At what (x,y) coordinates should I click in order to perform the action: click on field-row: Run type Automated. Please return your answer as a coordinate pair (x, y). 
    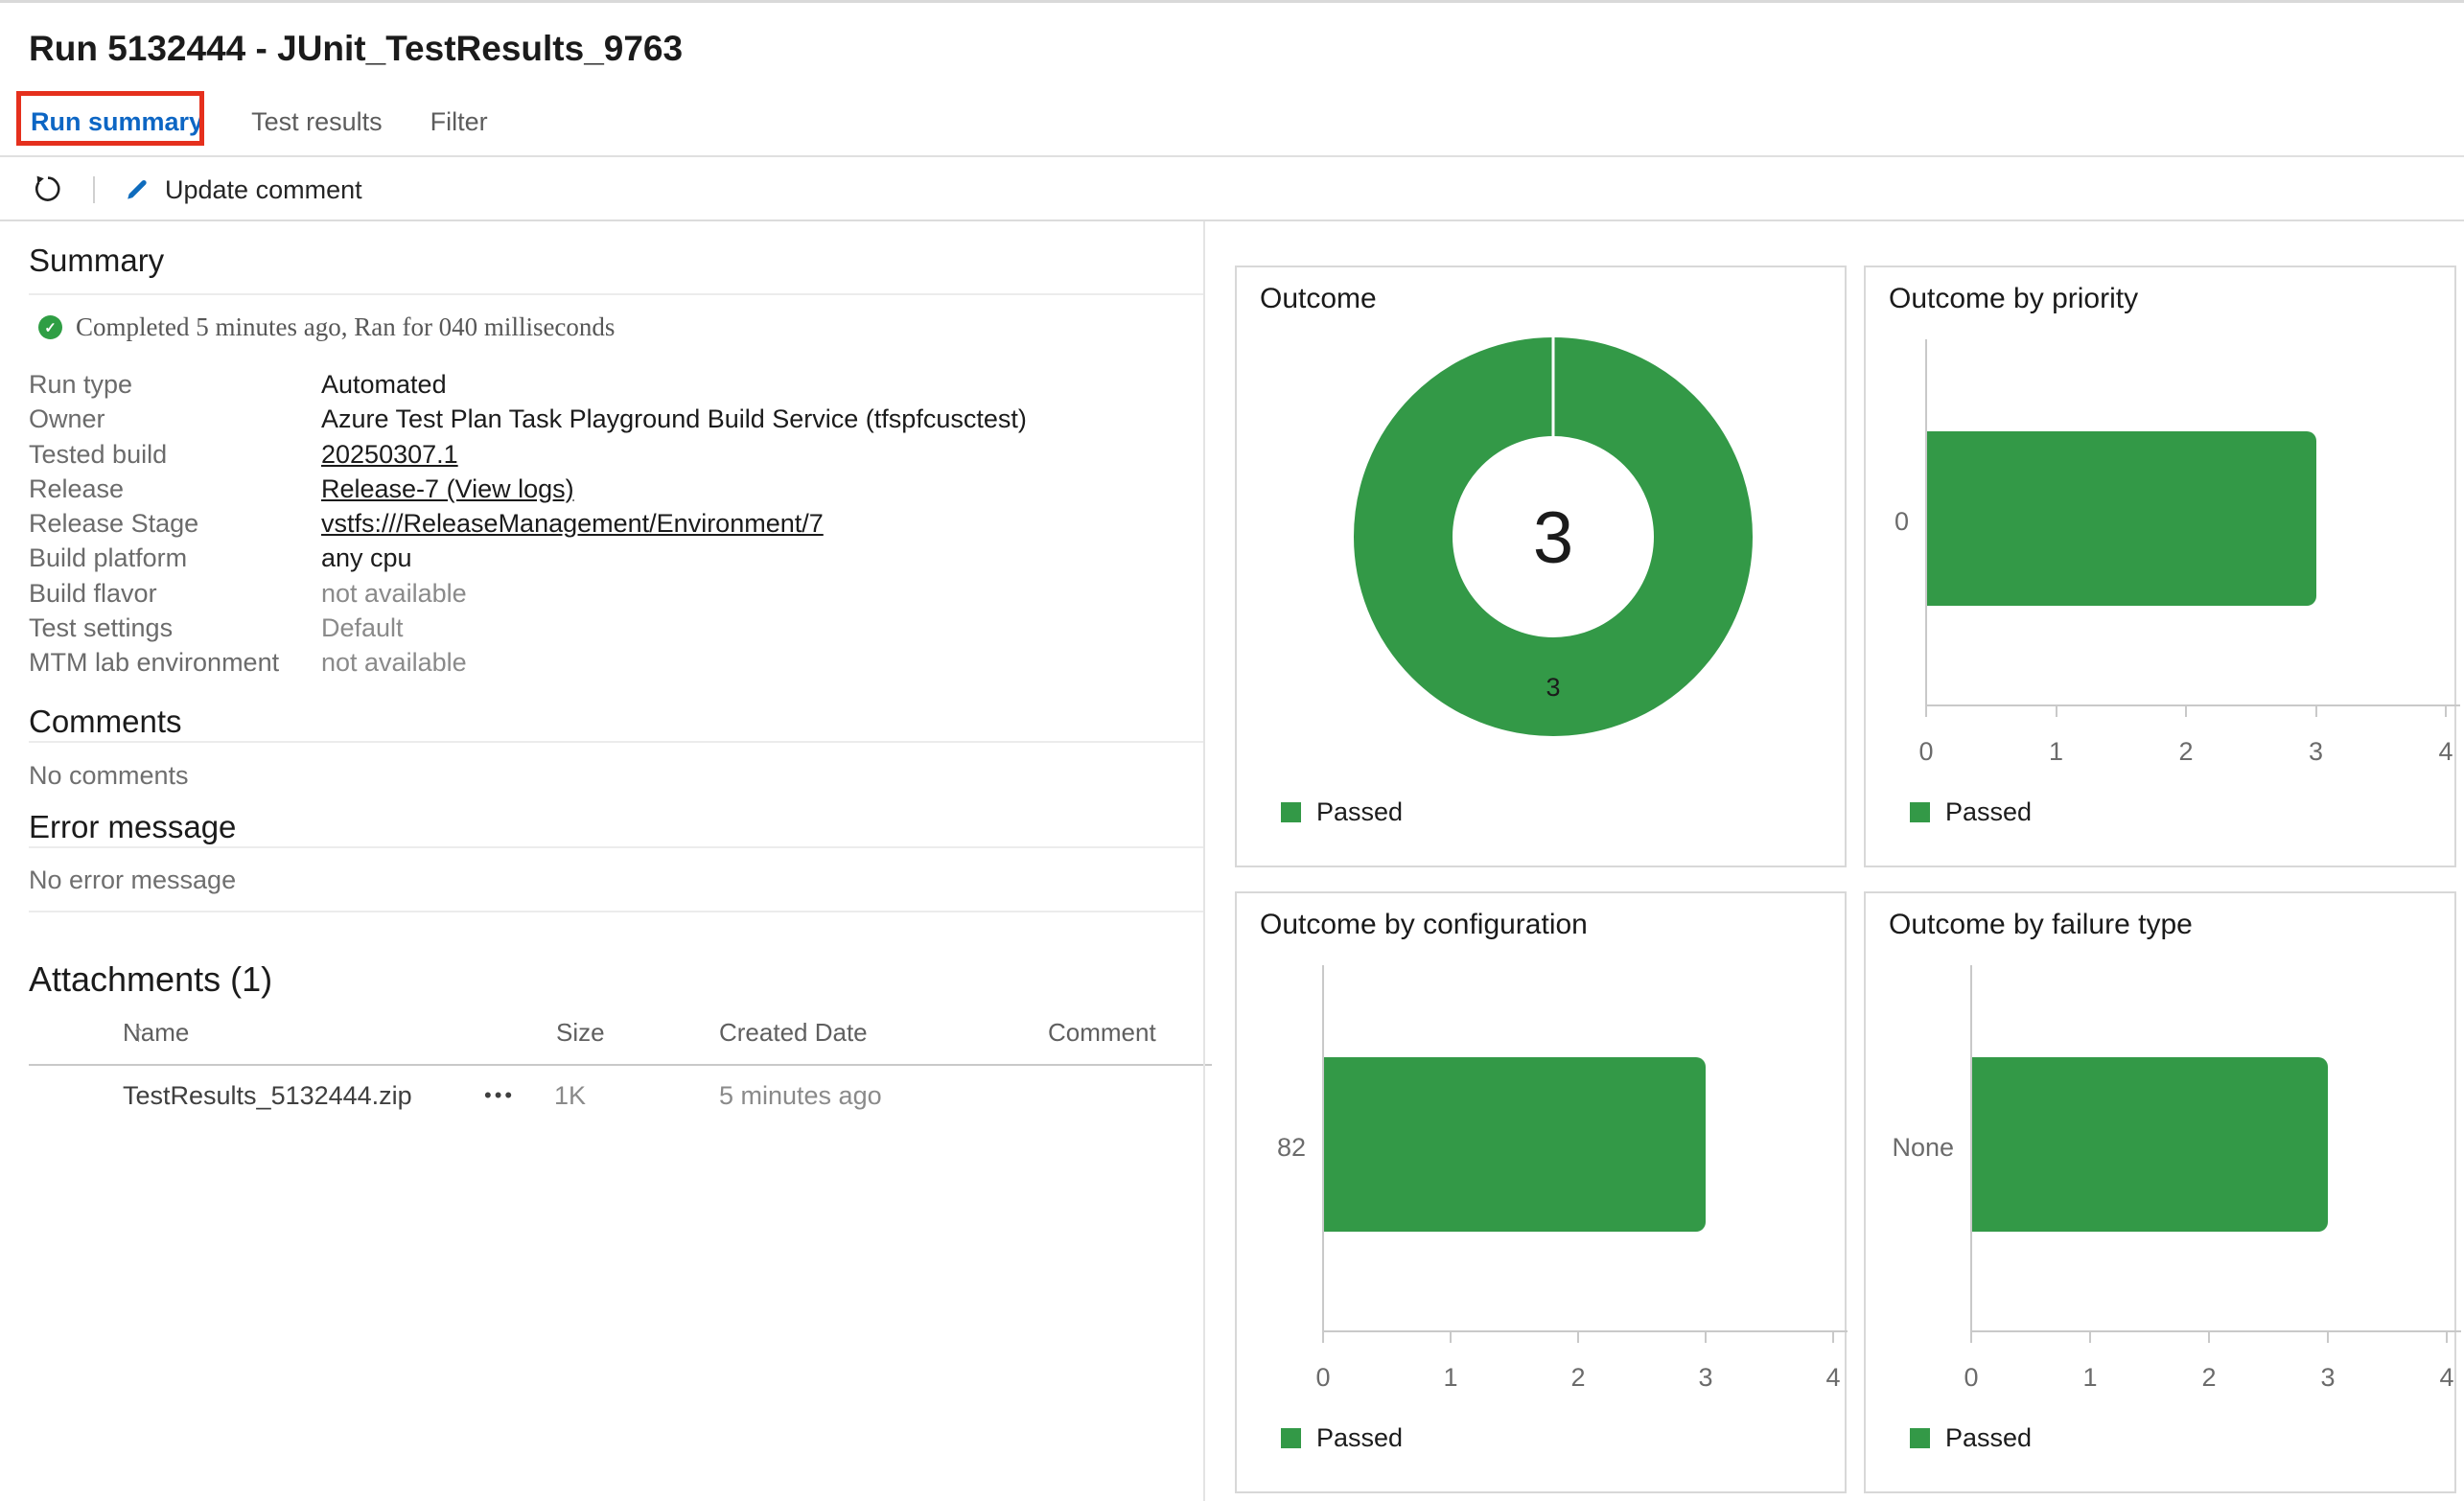
    Looking at the image, I should click on (616, 384).